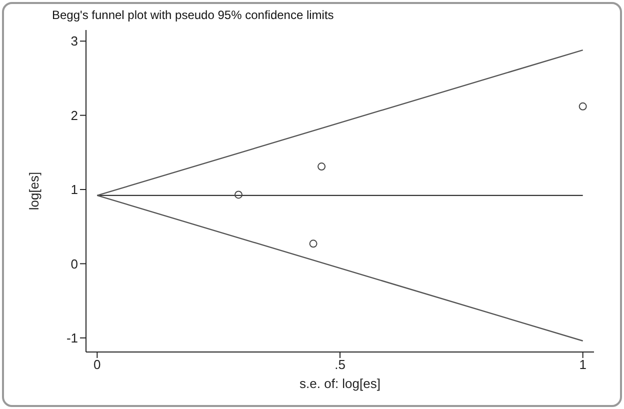 The height and width of the screenshot is (409, 624). Describe the element at coordinates (340, 364) in the screenshot. I see `x-tick-label: .5` at that location.